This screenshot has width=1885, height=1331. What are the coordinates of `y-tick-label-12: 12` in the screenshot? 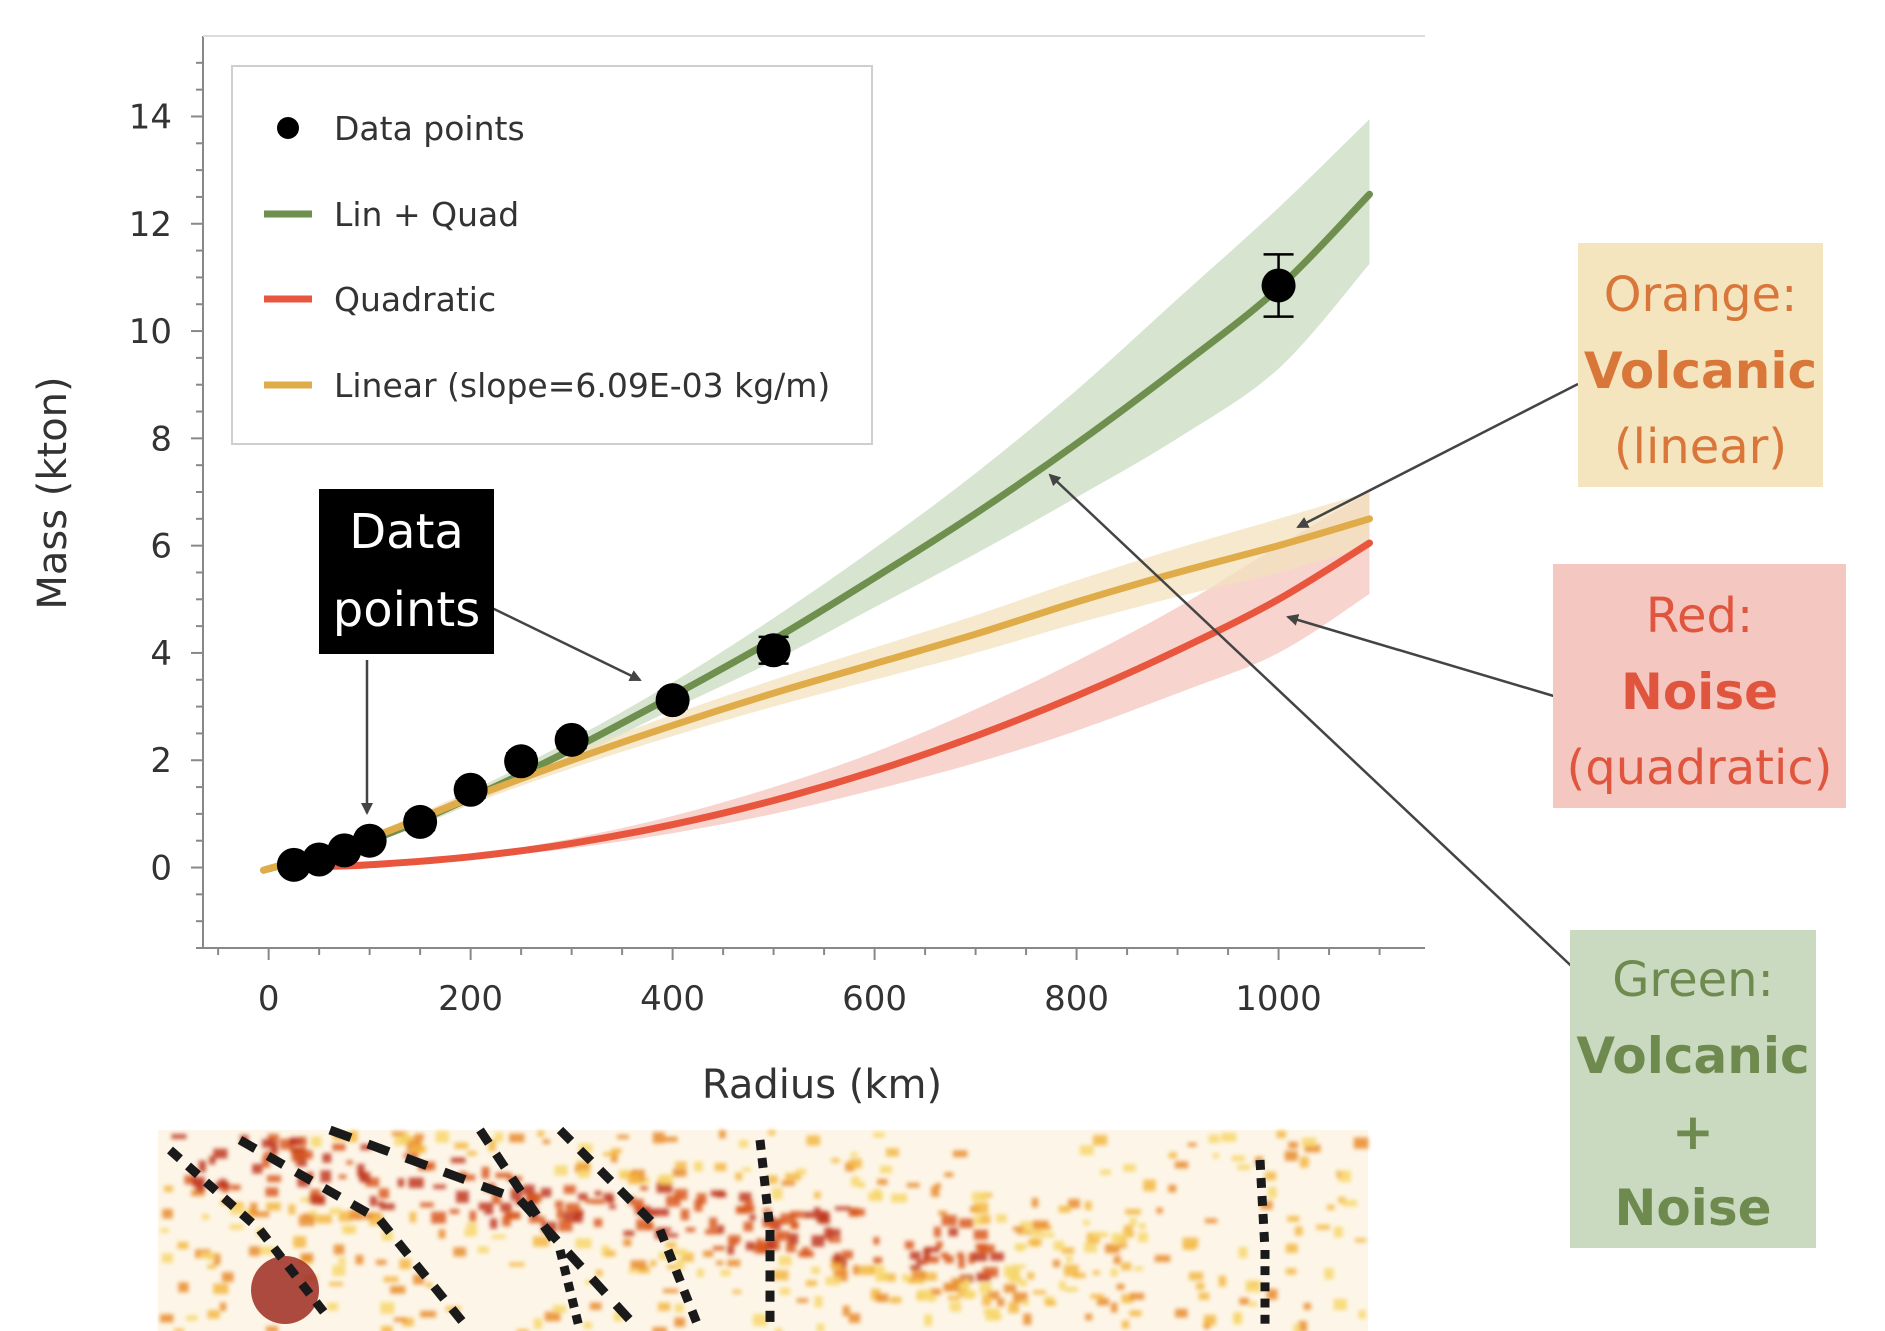 It's located at (150, 225).